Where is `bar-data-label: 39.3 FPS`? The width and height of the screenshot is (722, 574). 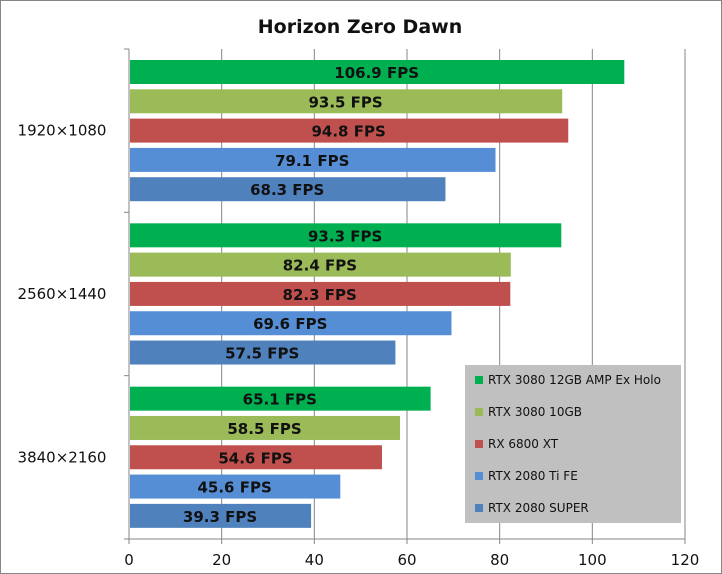
bar-data-label: 39.3 FPS is located at coordinates (220, 517).